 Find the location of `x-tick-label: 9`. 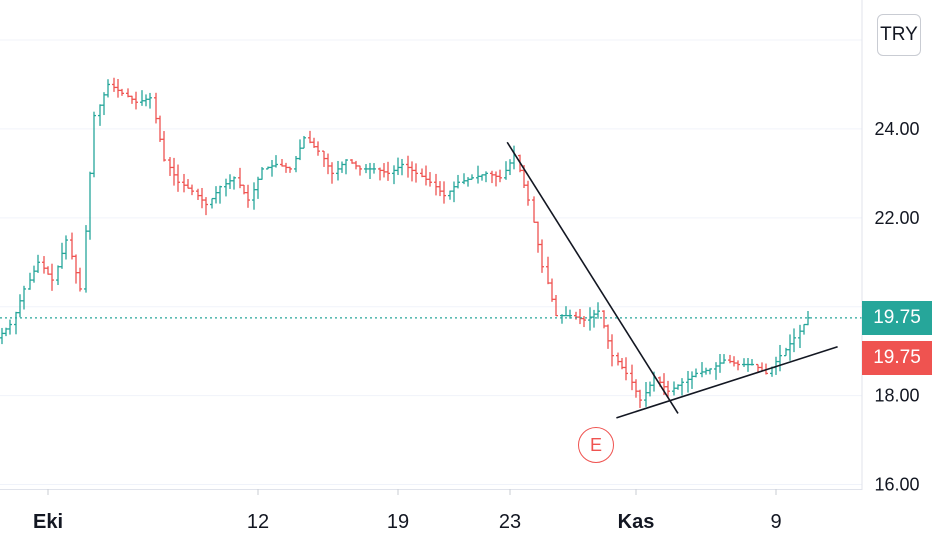

x-tick-label: 9 is located at coordinates (775, 522).